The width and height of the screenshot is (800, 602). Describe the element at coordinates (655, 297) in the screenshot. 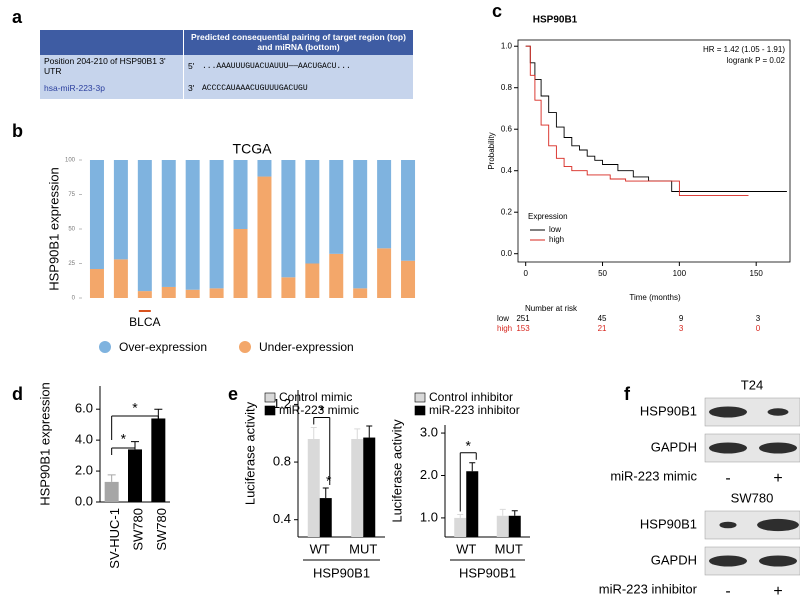

I see `x-axis-label: Time (months)` at that location.